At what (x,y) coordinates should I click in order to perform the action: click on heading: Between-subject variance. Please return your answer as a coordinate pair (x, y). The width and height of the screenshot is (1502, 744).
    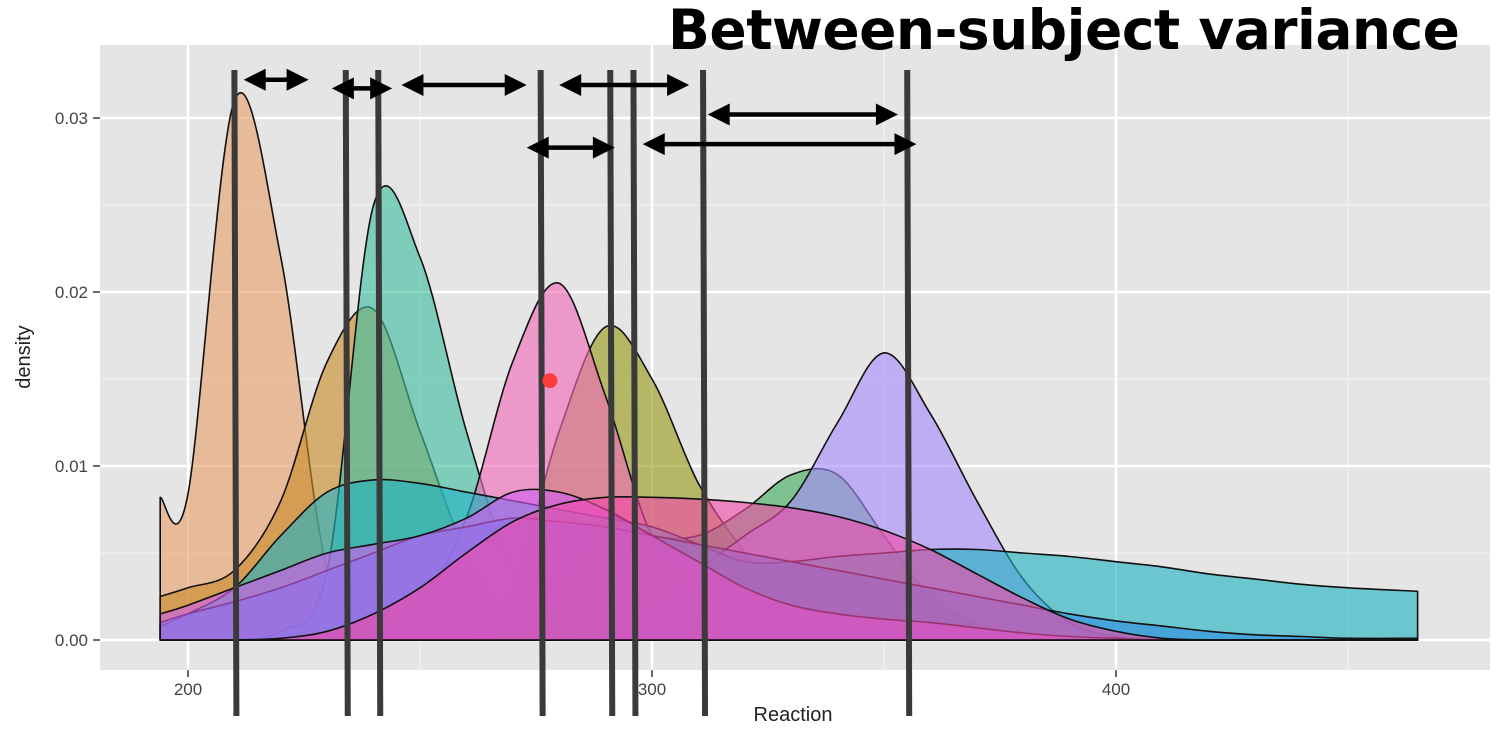
    Looking at the image, I should click on (1064, 31).